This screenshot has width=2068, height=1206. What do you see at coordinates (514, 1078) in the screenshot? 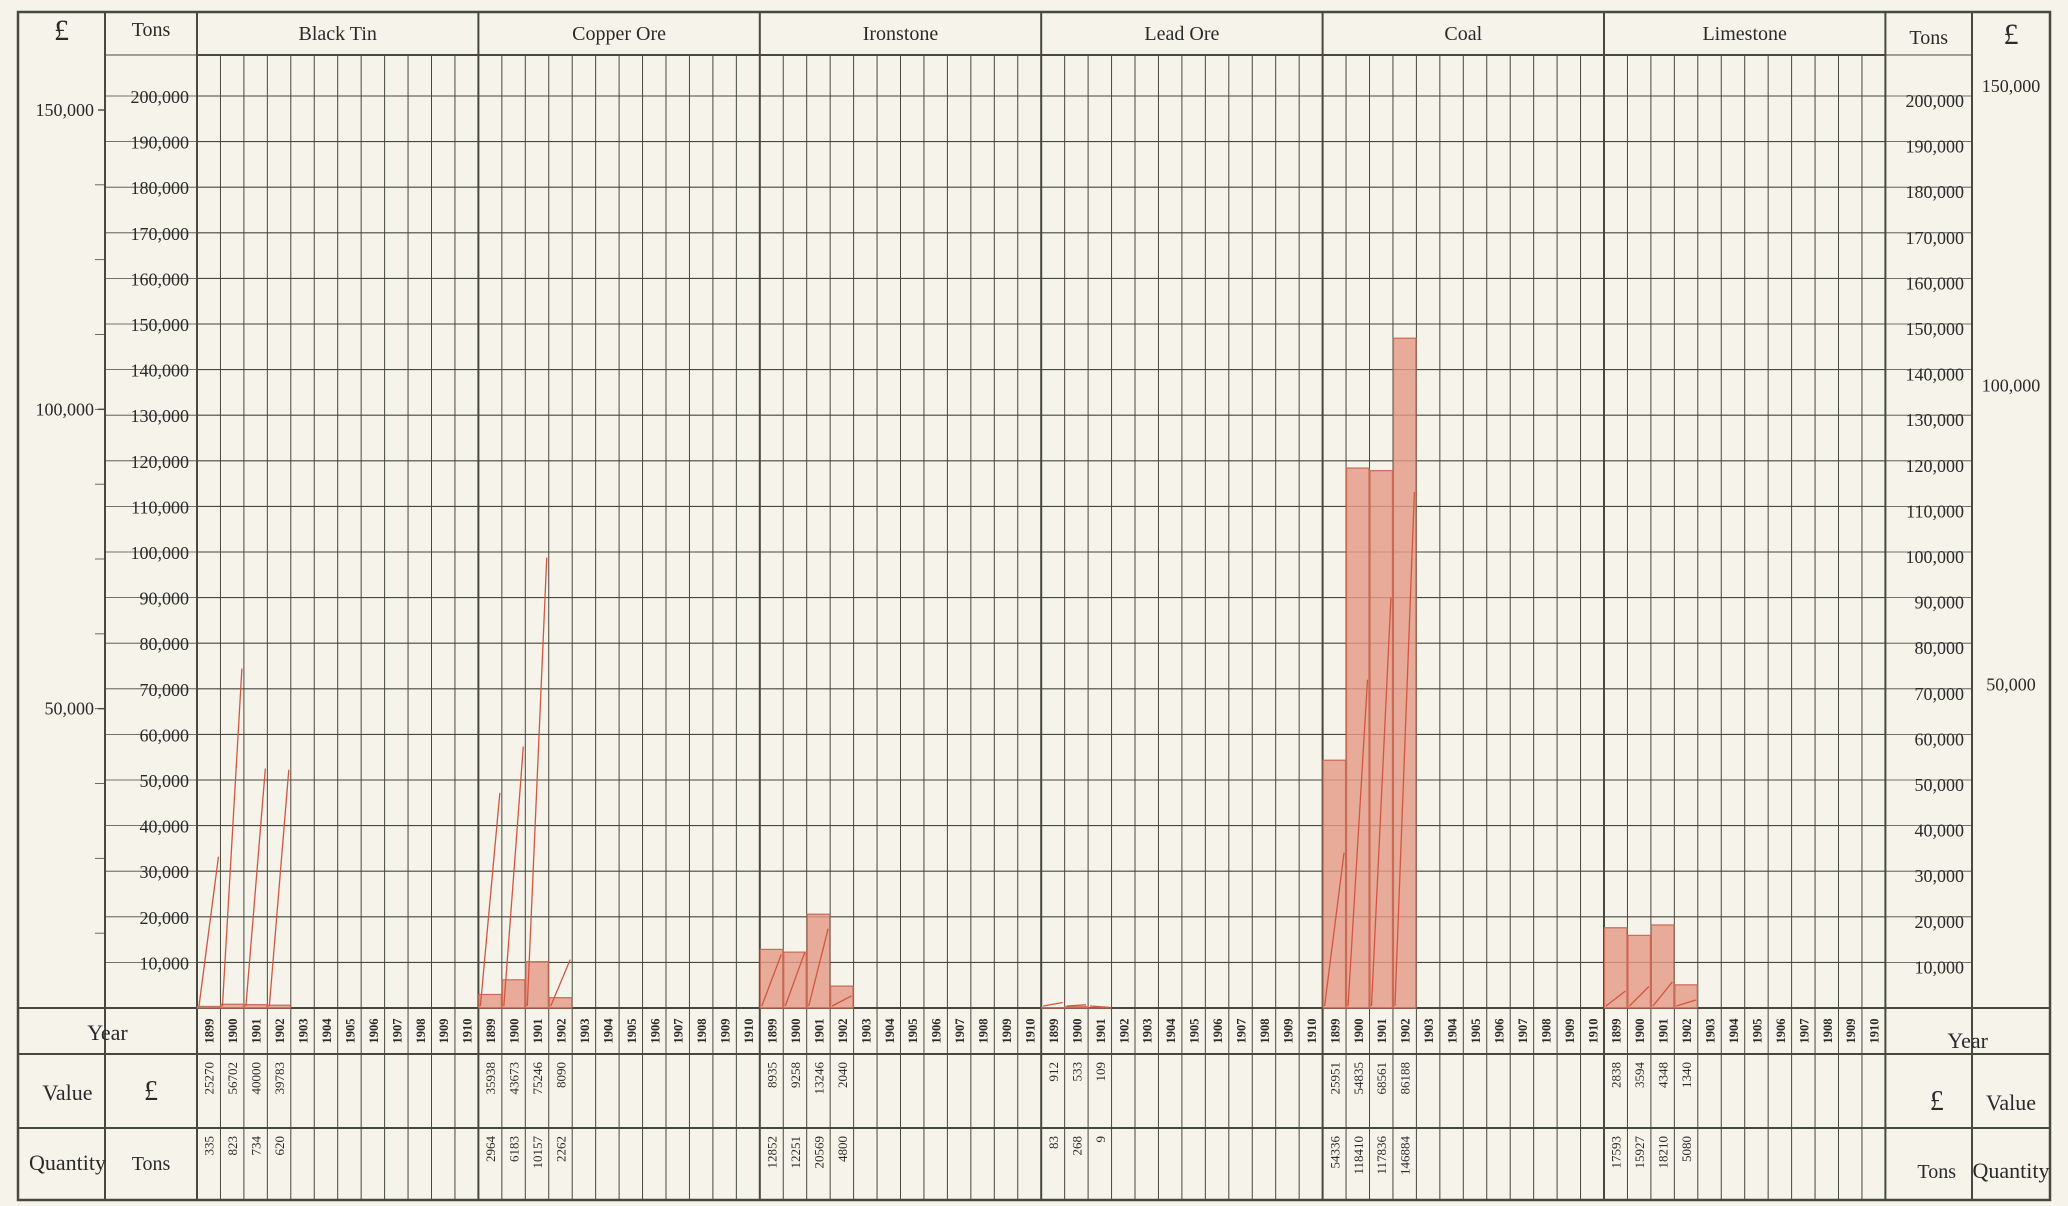
I see `value-cell: 43673` at bounding box center [514, 1078].